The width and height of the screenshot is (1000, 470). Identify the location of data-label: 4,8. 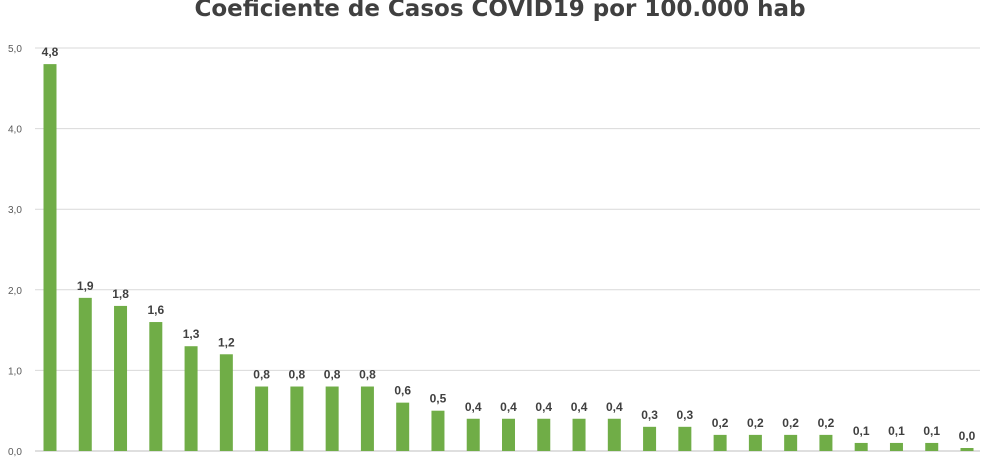
(50, 52).